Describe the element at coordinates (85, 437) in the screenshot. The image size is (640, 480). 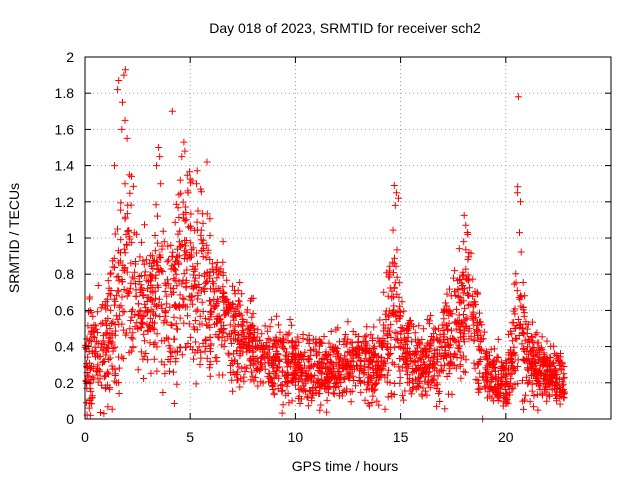
I see `x-tick-label: 0` at that location.